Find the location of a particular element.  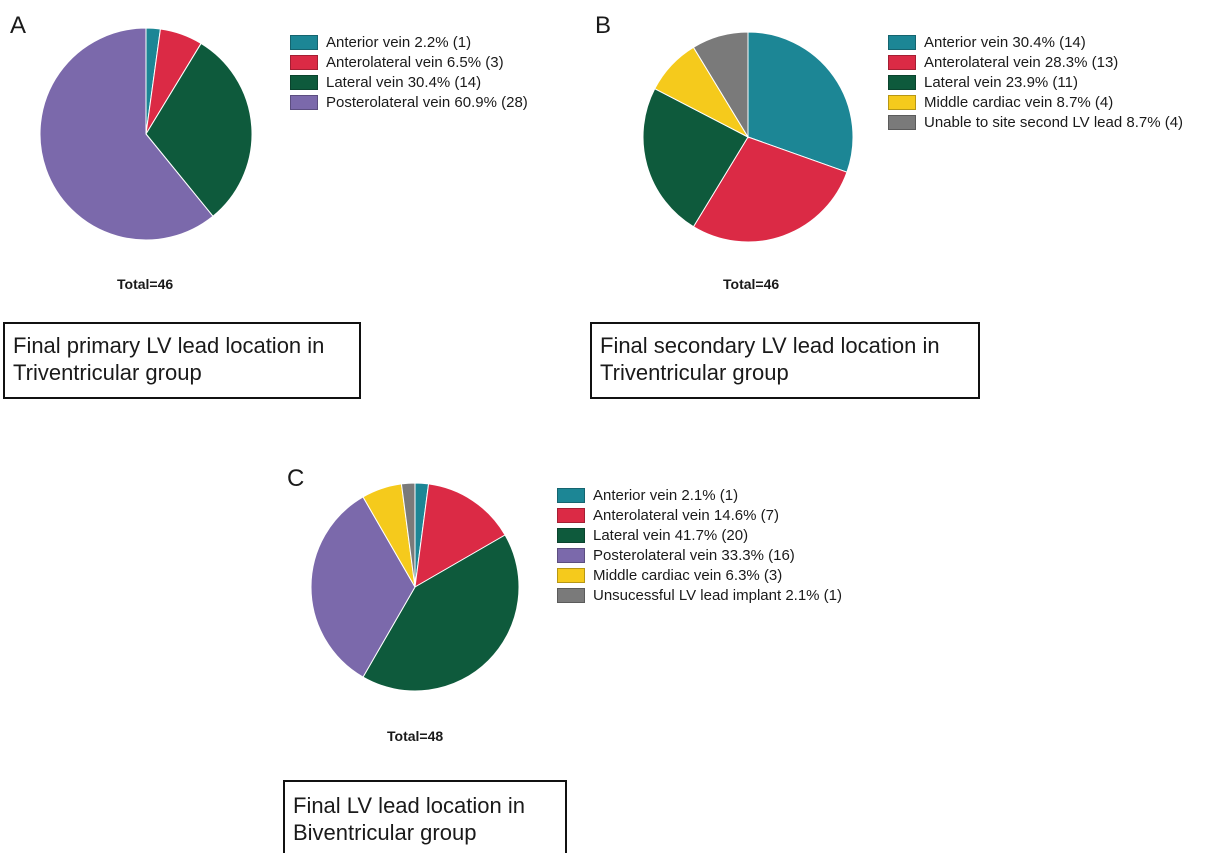

panel-b-legend-item-0: Anterior vein 30.4% (14) is located at coordinates (1035, 42).